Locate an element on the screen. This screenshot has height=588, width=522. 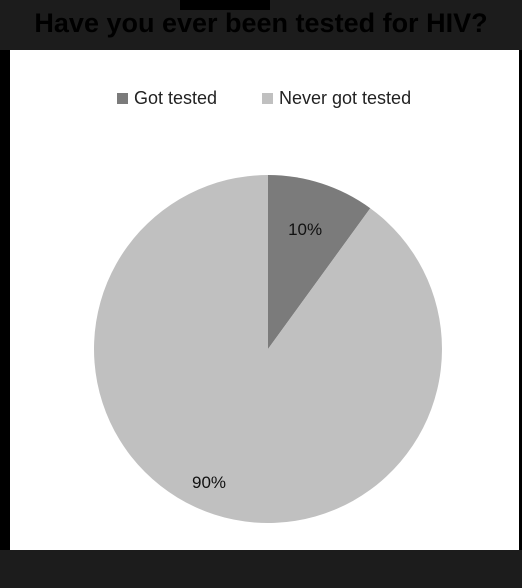
legend-item-never-got-tested: Never got tested is located at coordinates (336, 98).